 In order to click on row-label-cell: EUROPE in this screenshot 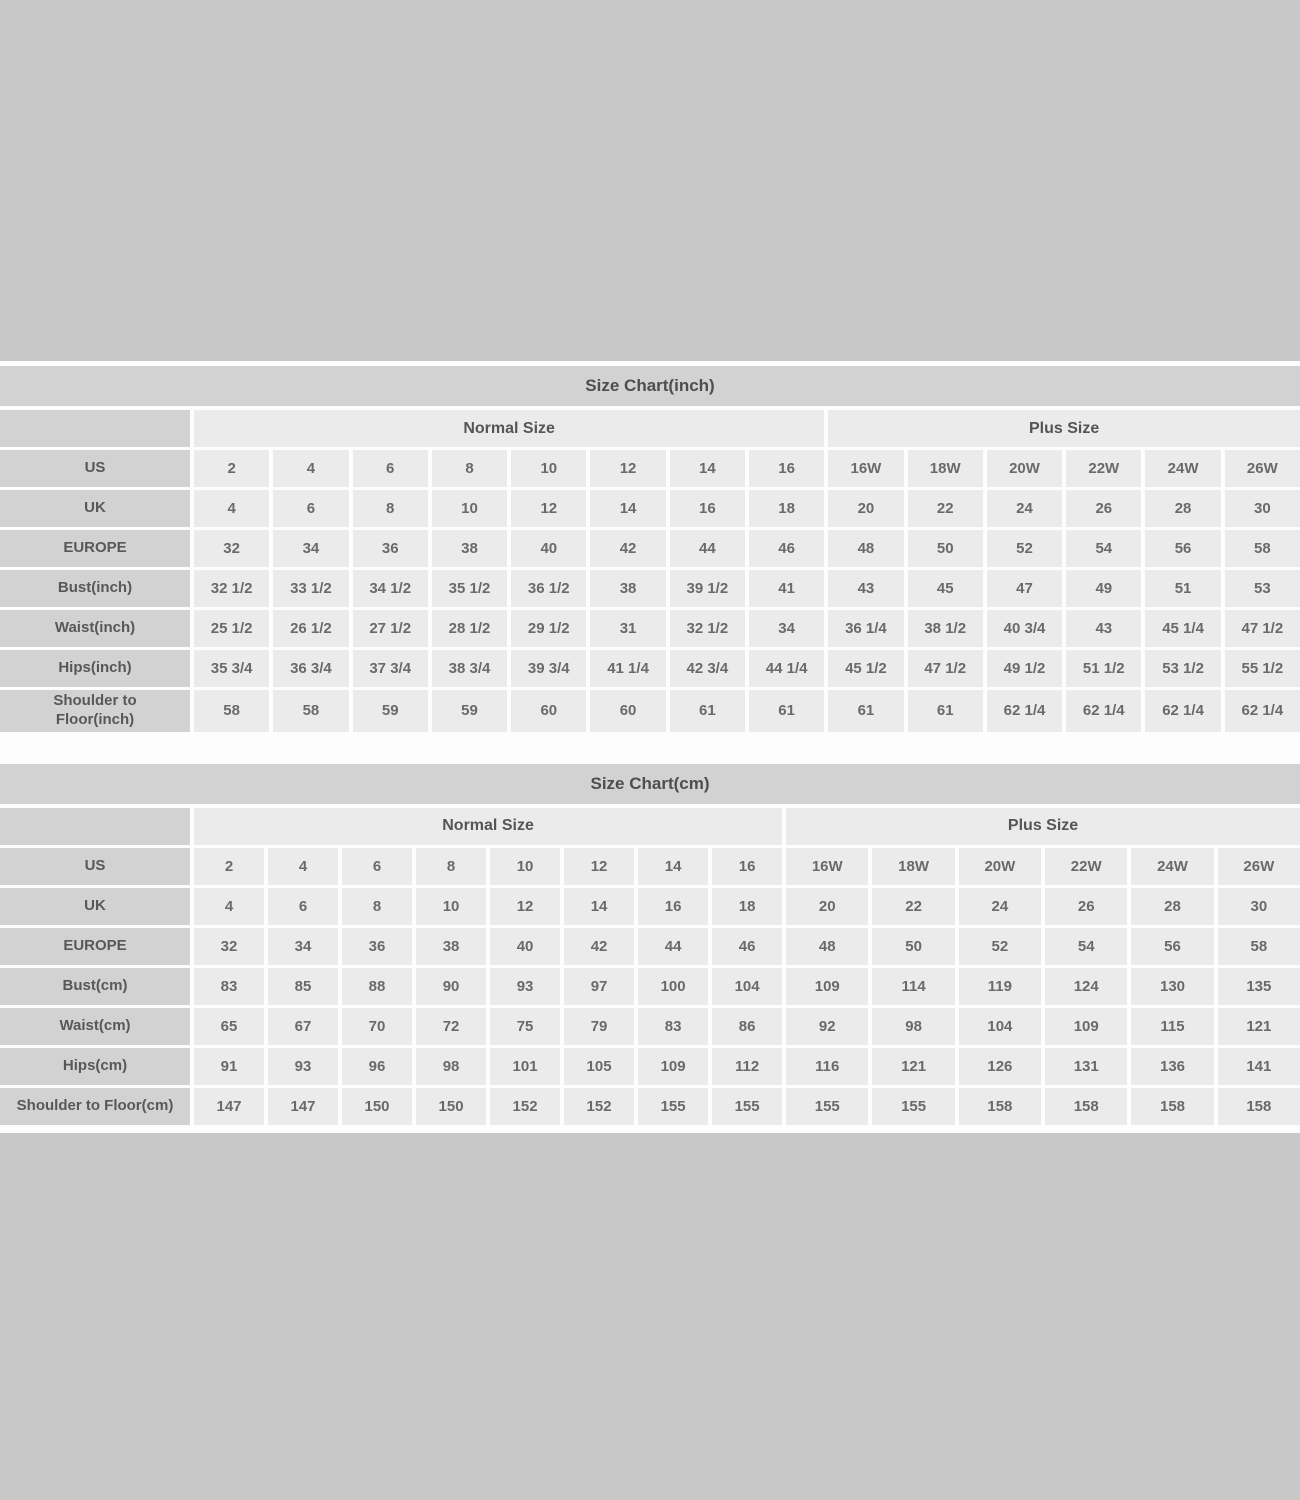, I will do `click(95, 946)`.